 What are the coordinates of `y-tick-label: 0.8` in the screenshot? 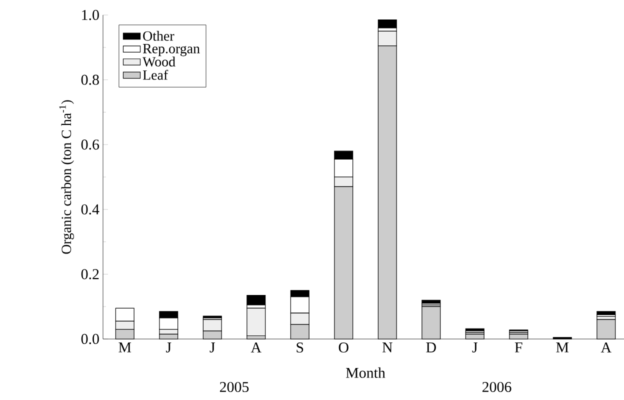 It's located at (90, 79).